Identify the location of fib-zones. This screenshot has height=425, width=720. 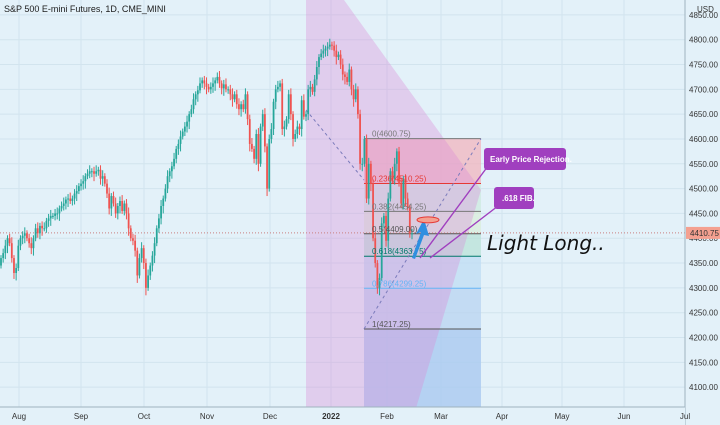
(422, 272).